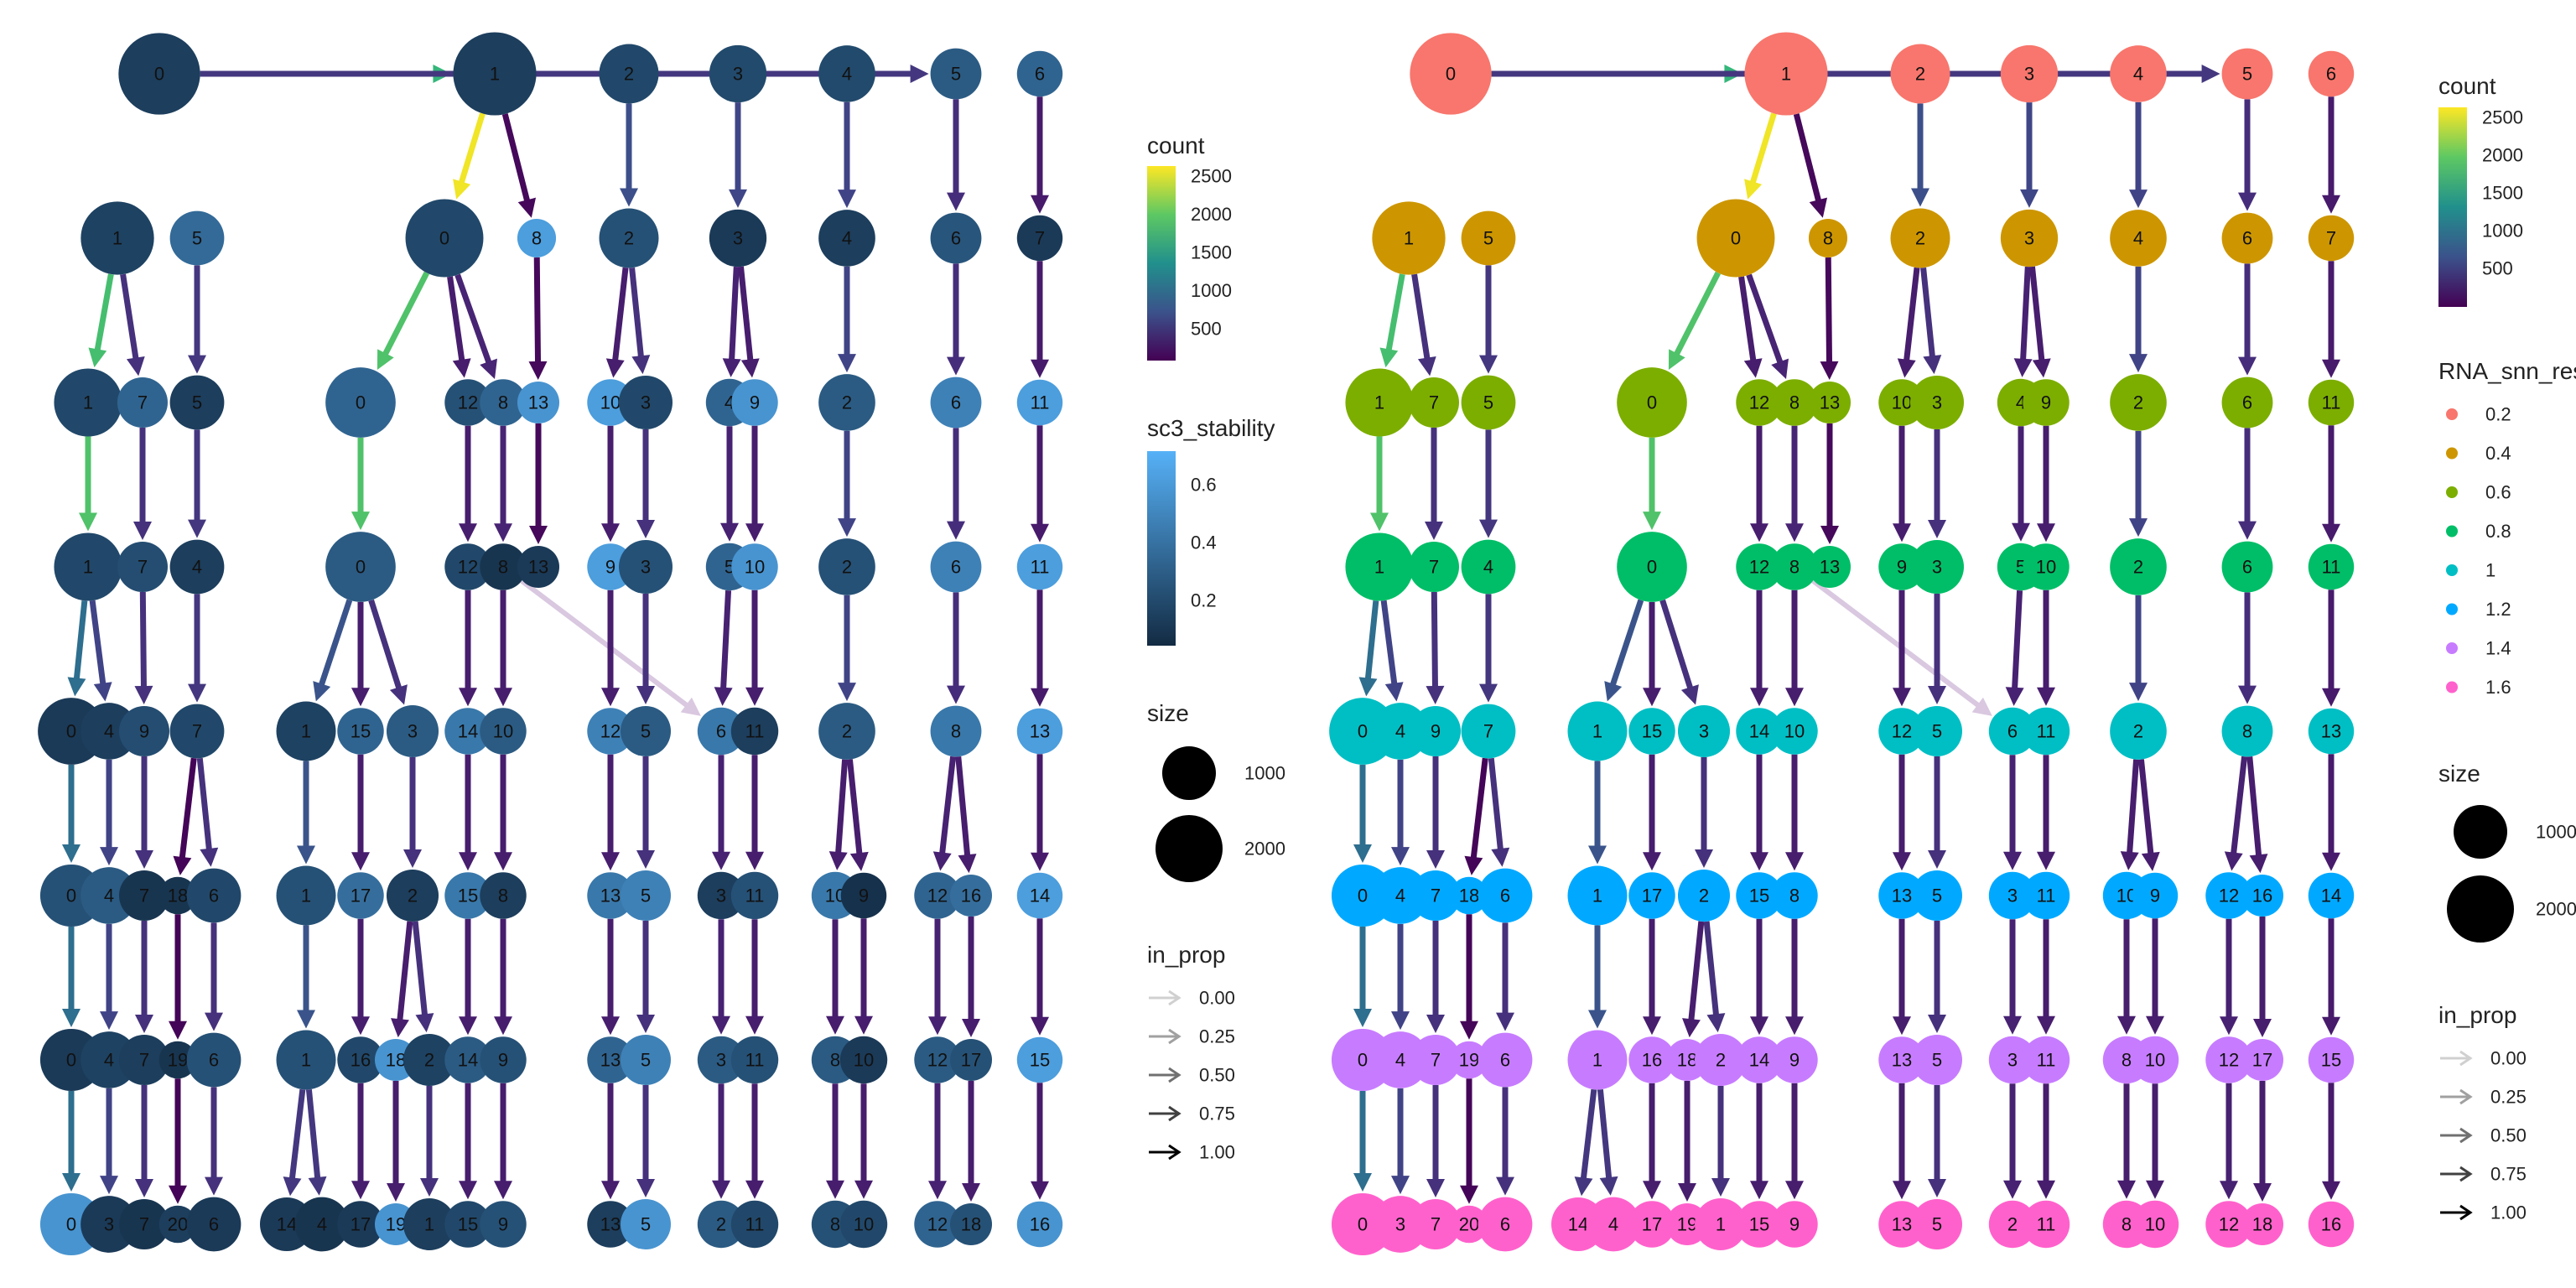 This screenshot has width=2576, height=1288. Describe the element at coordinates (287, 1224) in the screenshot. I see `left-cluster-node-label: 14` at that location.